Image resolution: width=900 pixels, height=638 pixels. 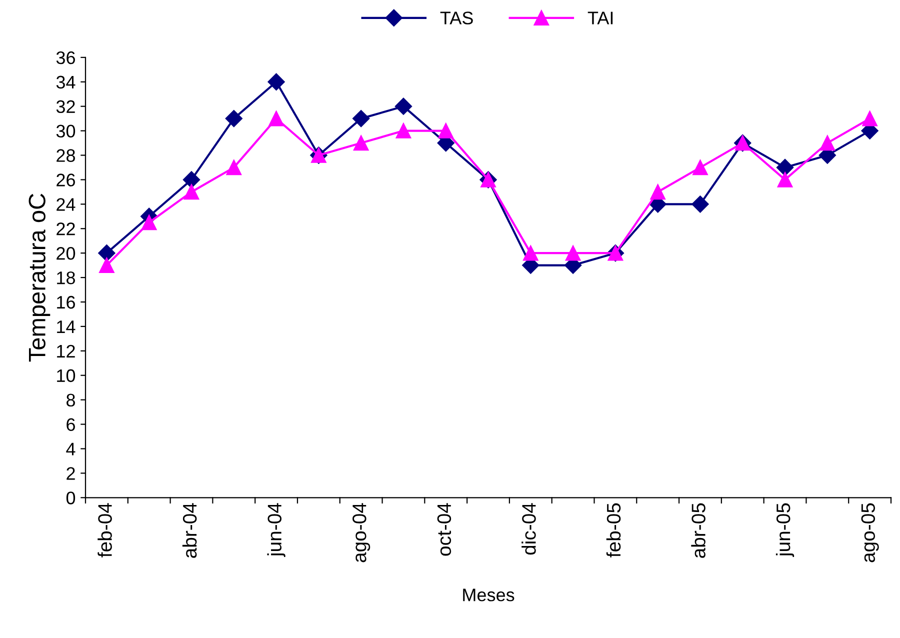 What do you see at coordinates (65, 57) in the screenshot?
I see `y-tick-label: 36` at bounding box center [65, 57].